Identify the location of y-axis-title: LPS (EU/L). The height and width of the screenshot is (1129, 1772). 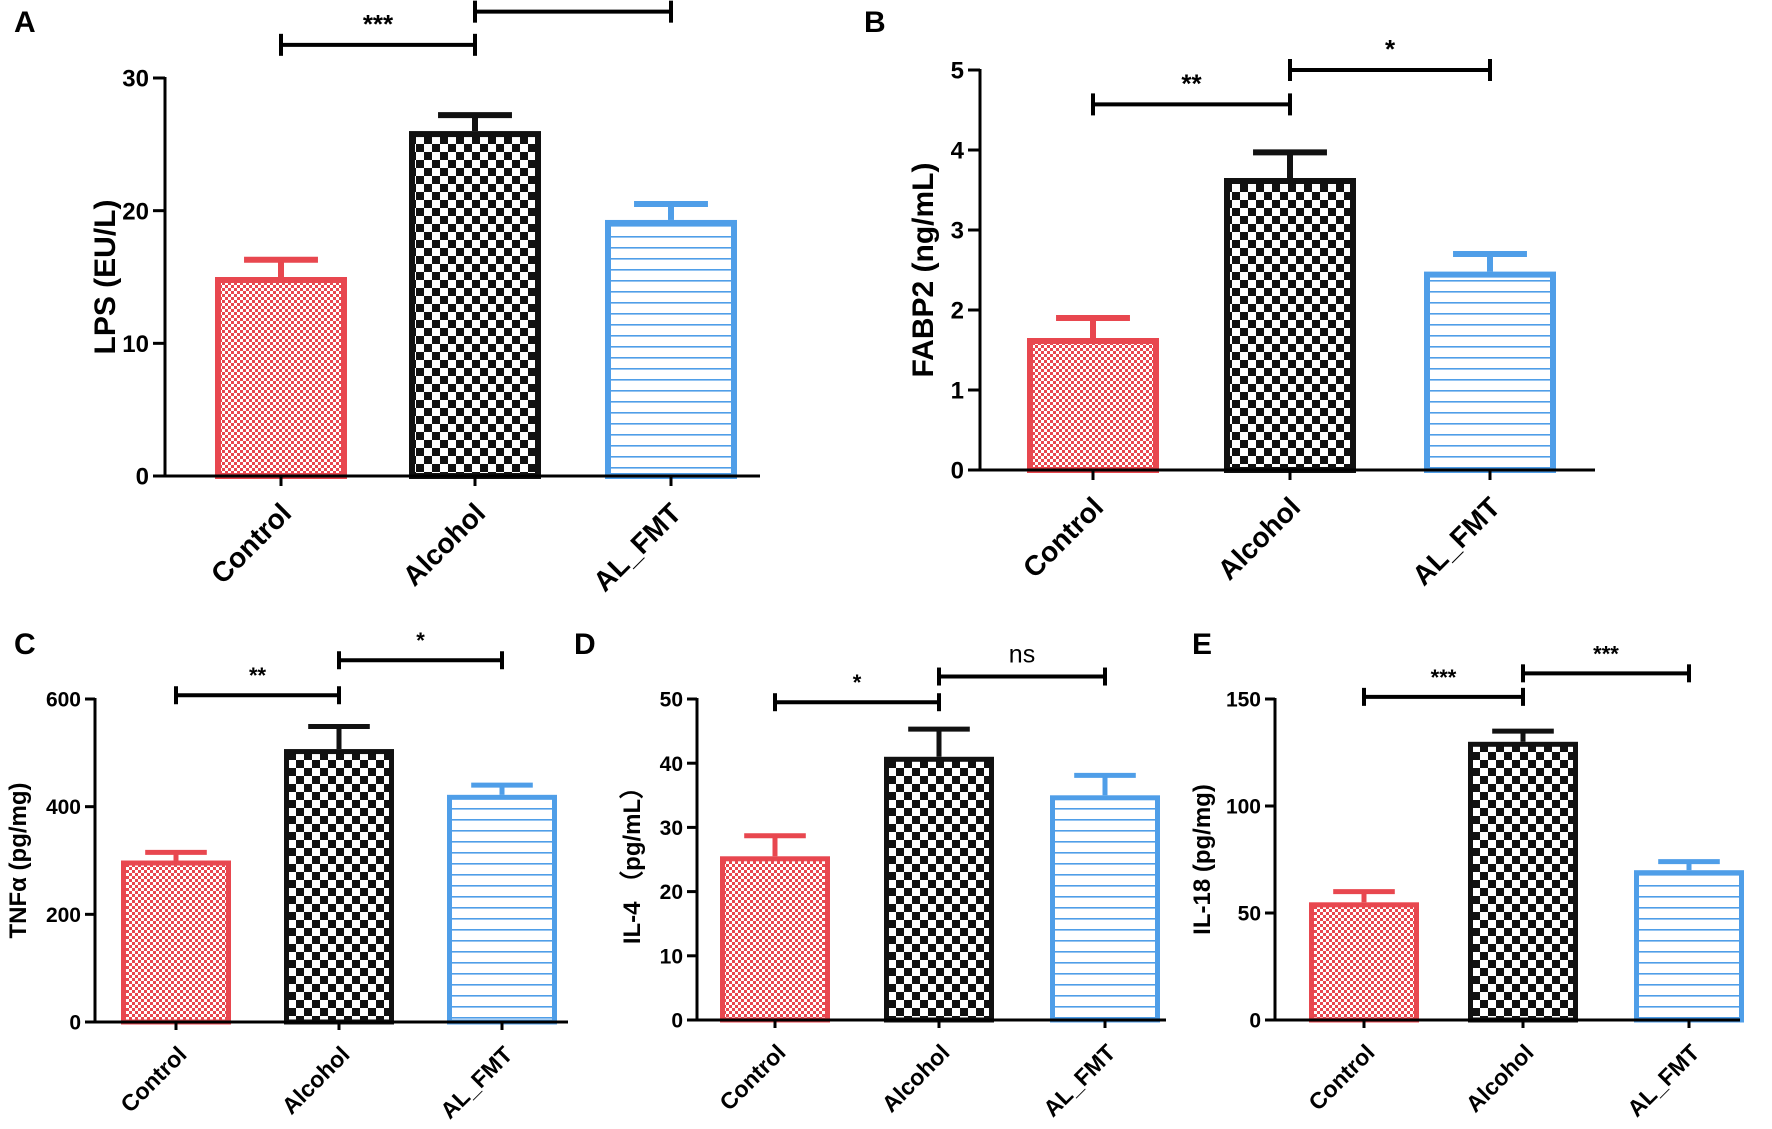
(105, 277).